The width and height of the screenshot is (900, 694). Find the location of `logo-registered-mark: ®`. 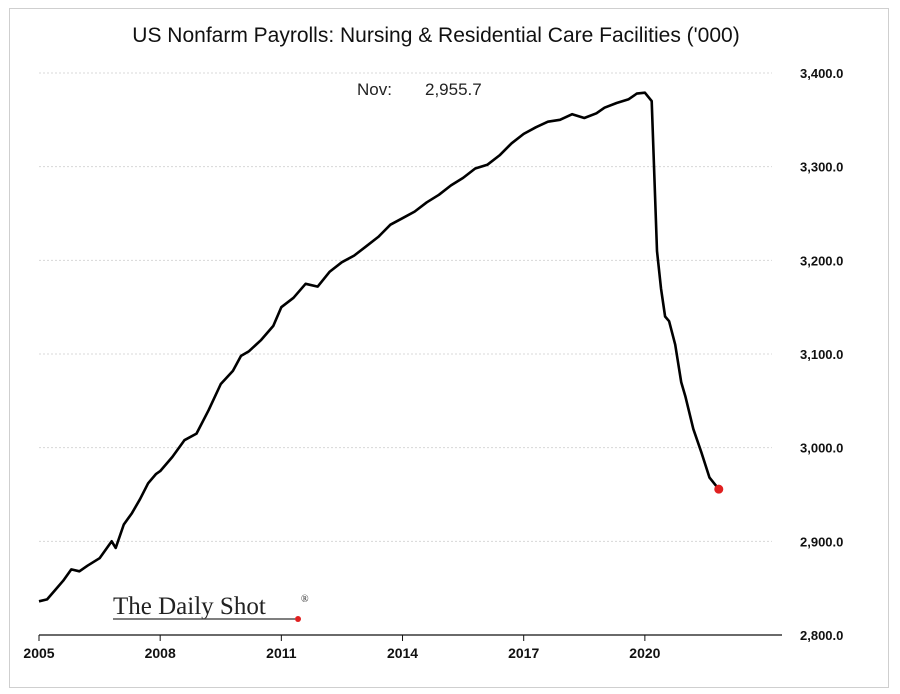

logo-registered-mark: ® is located at coordinates (305, 599).